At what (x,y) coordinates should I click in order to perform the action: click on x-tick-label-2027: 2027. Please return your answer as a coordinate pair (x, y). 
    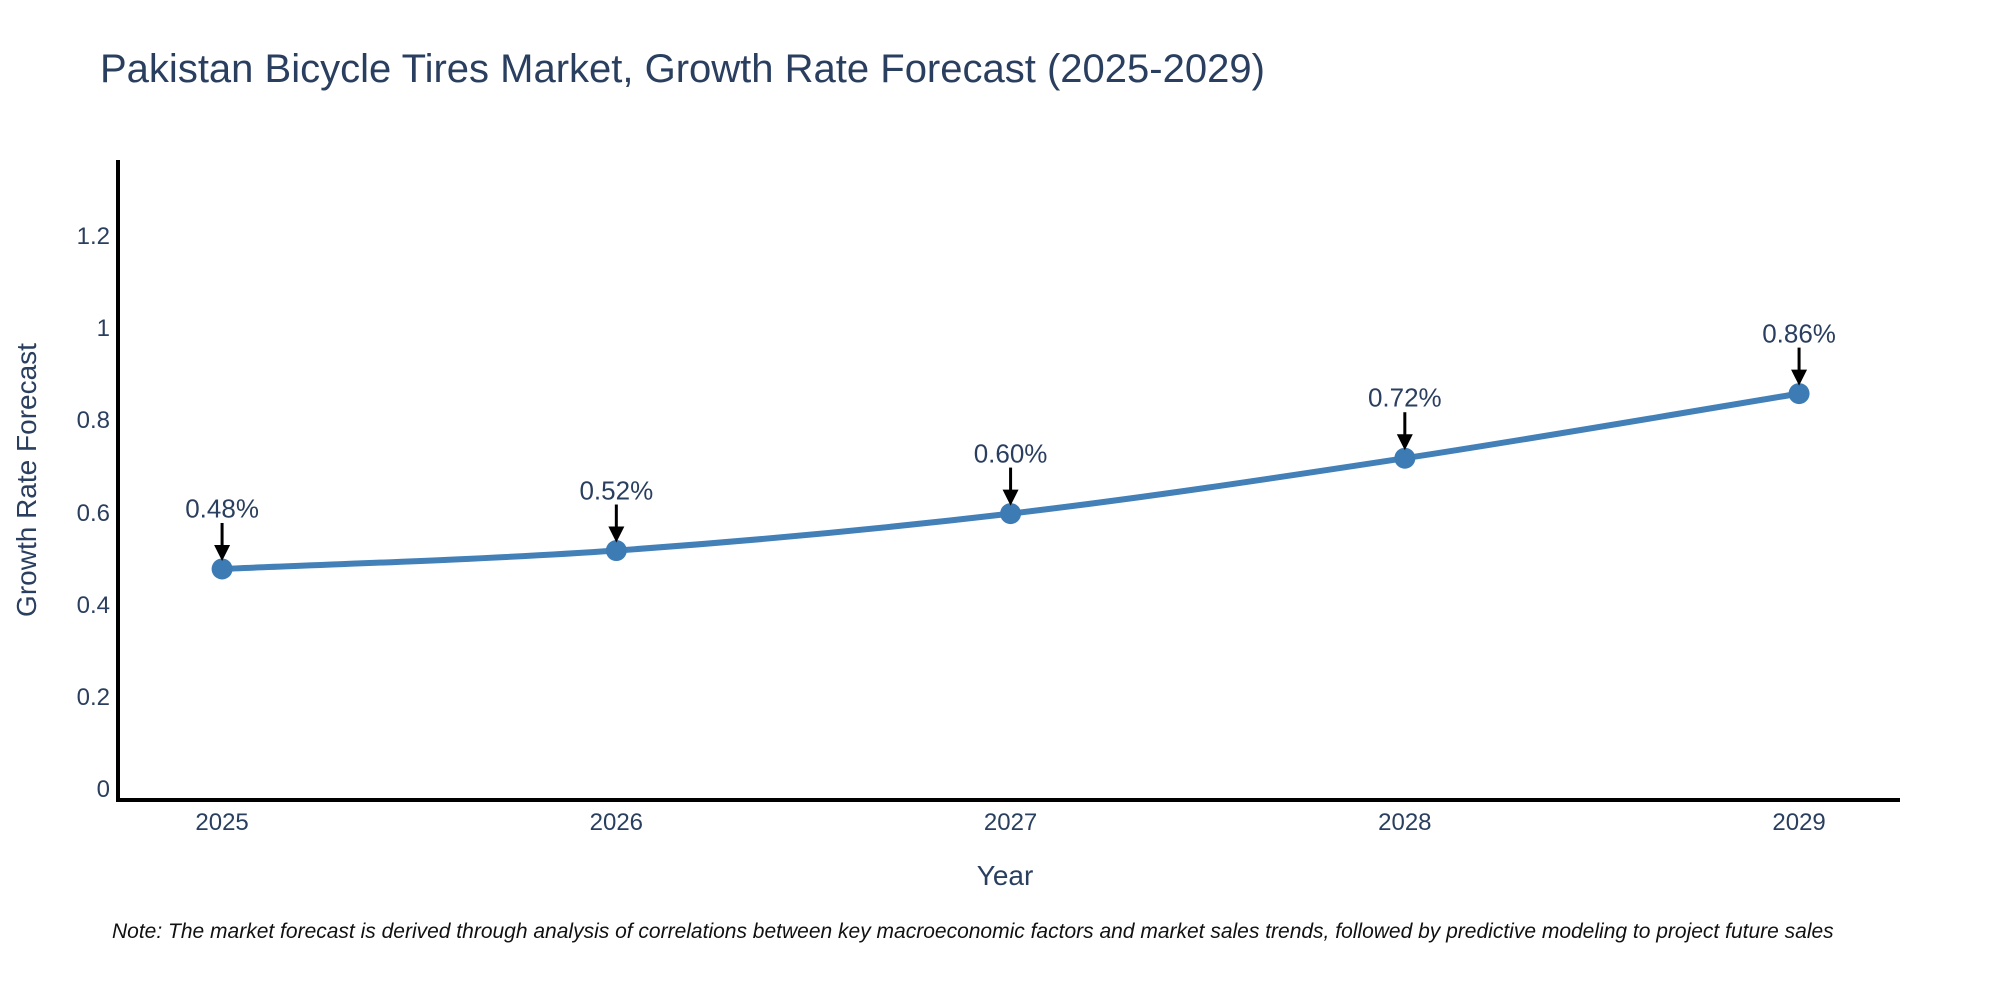
    Looking at the image, I should click on (1010, 822).